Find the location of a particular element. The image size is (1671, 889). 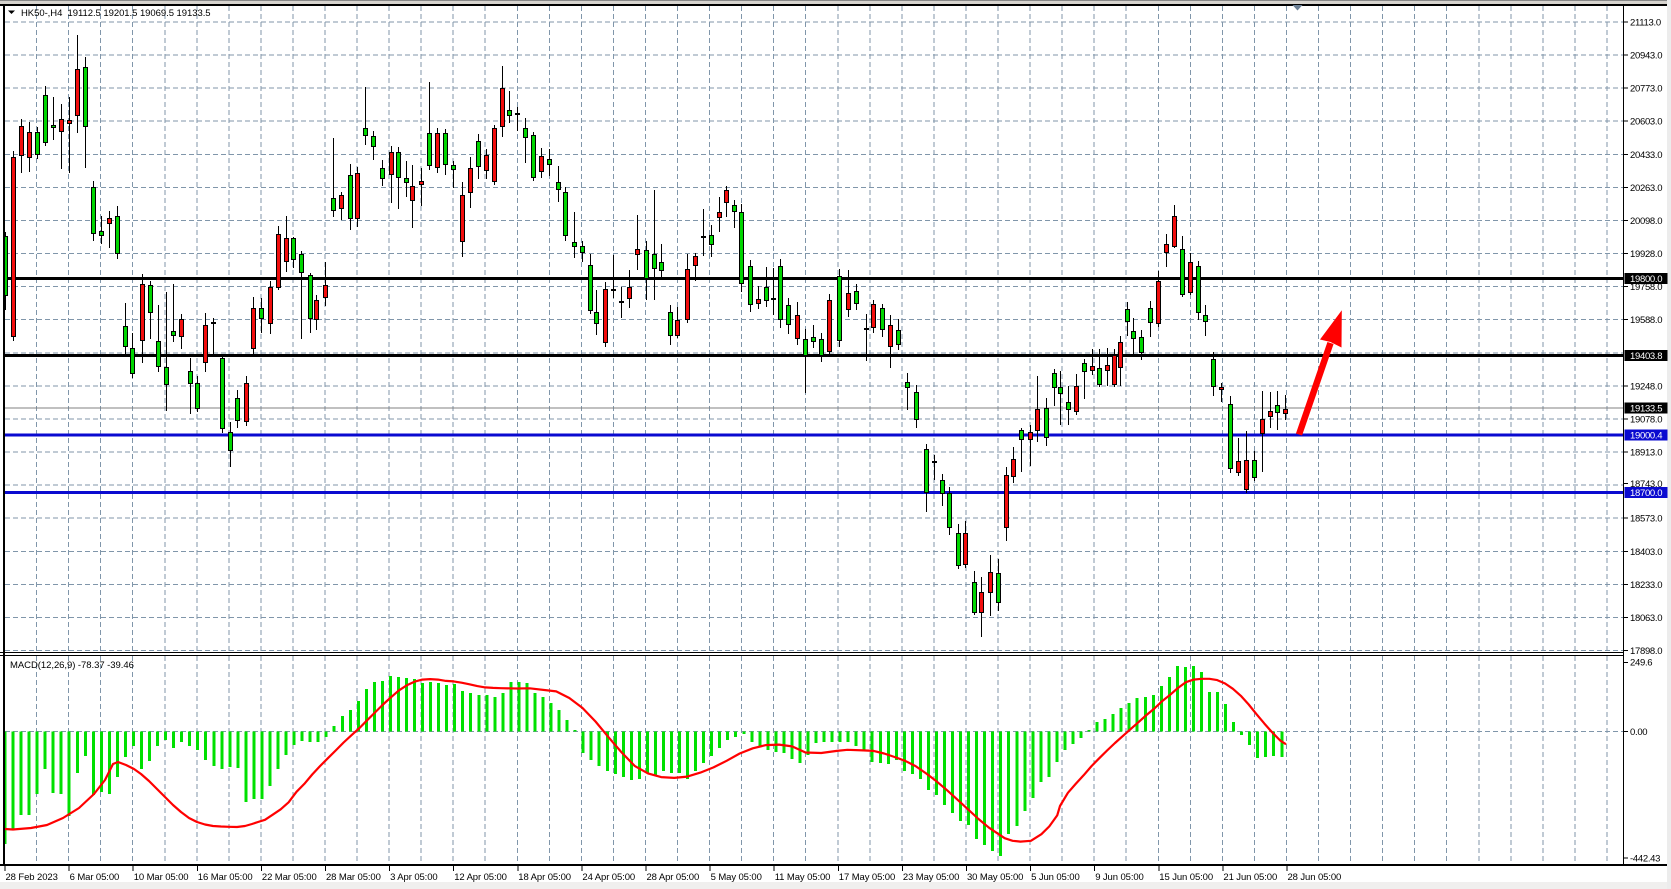

svg-text: 15 Jun 05:00 is located at coordinates (1186, 877).